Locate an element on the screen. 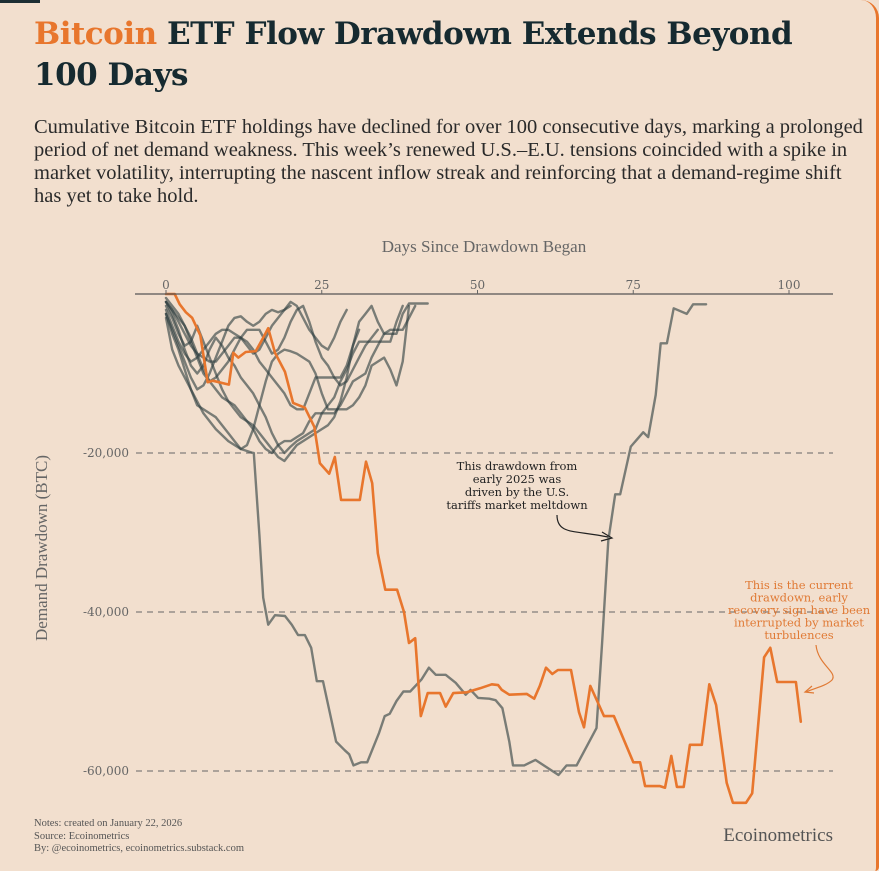 The width and height of the screenshot is (879, 871). y-tick-label: -40,000 is located at coordinates (106, 612).